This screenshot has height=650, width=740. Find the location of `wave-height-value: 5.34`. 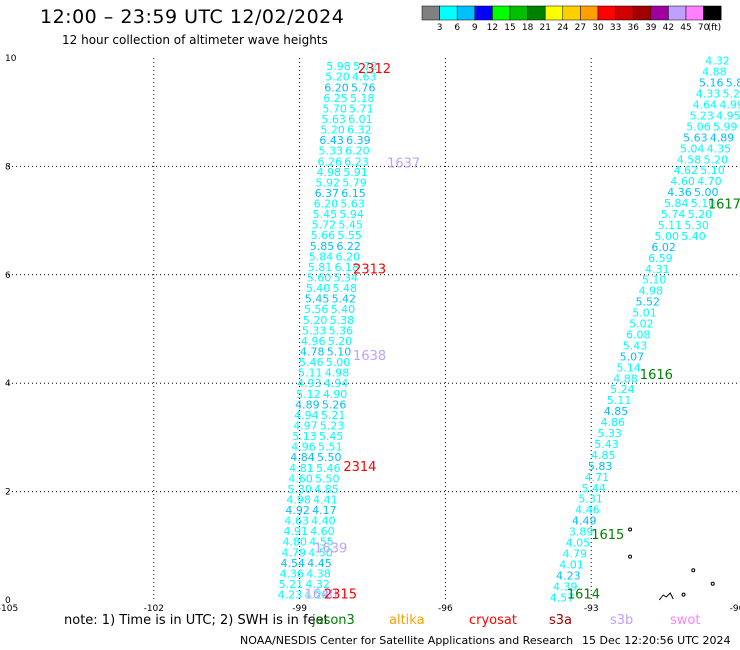

wave-height-value: 5.34 is located at coordinates (346, 278).